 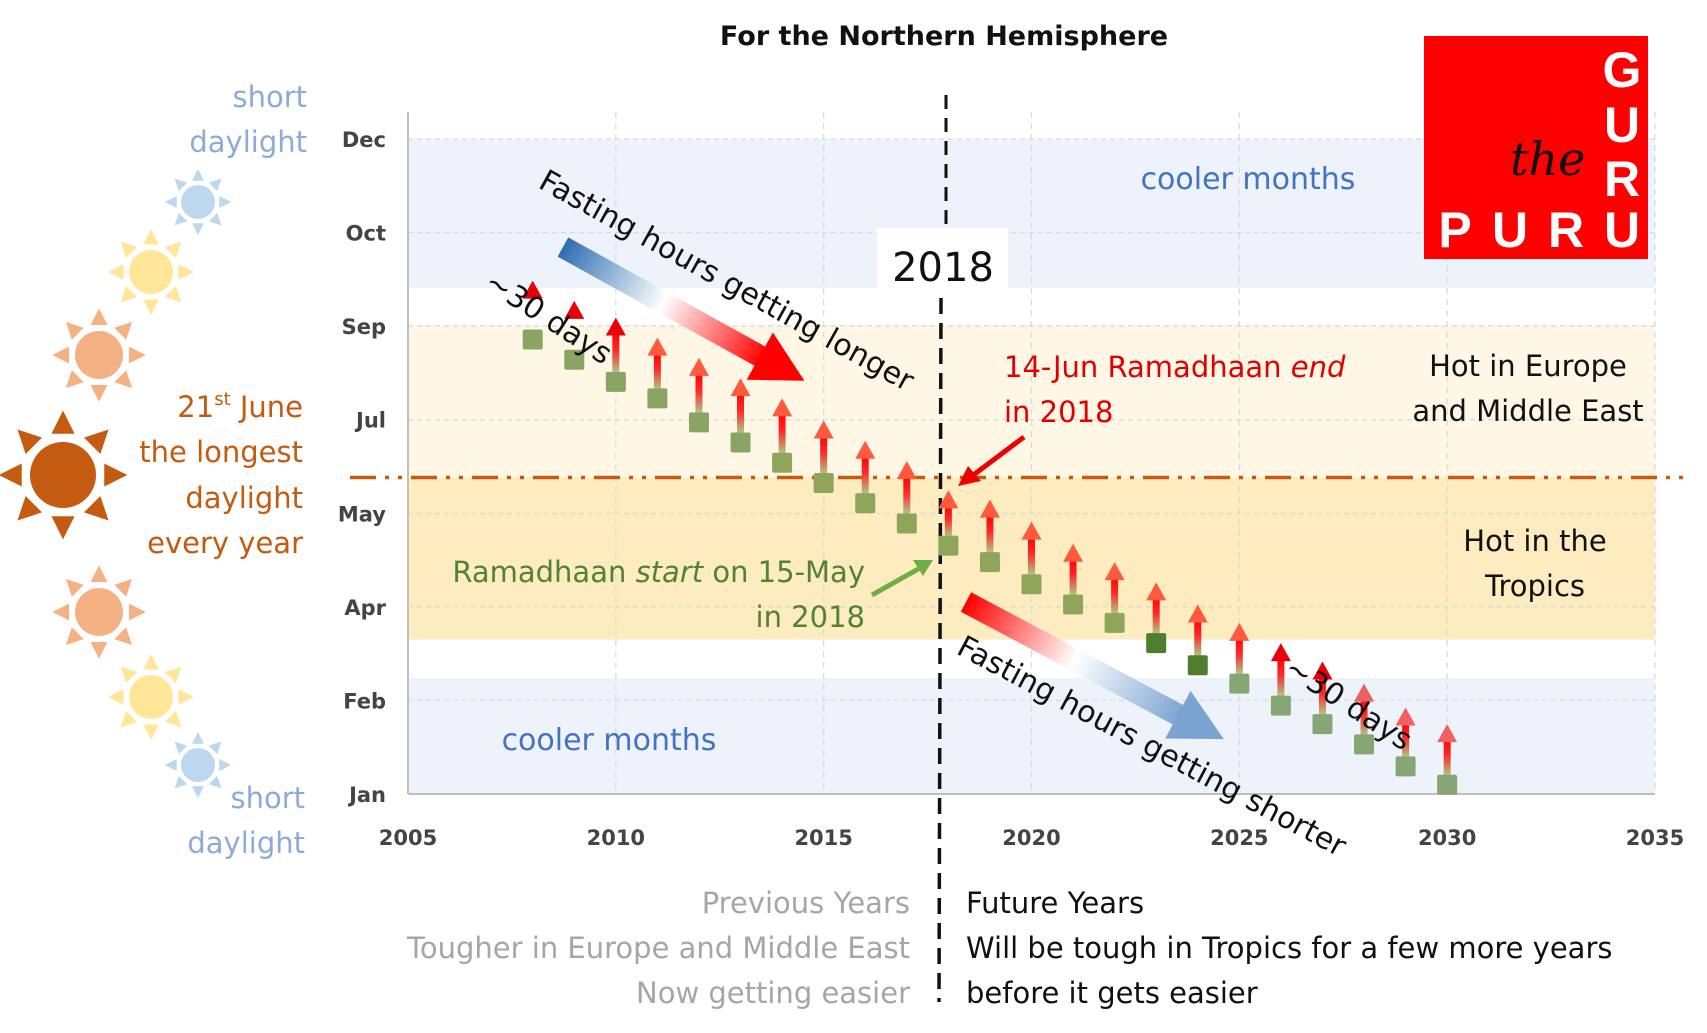 I want to click on side-label-top-daylight: daylight, so click(x=248, y=142).